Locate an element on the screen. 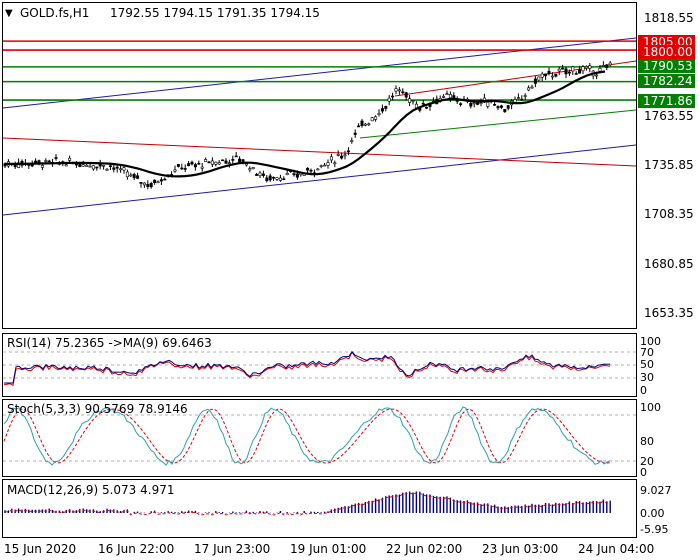 The image size is (700, 560). triangle-down-icon: ▼ is located at coordinates (9, 13).